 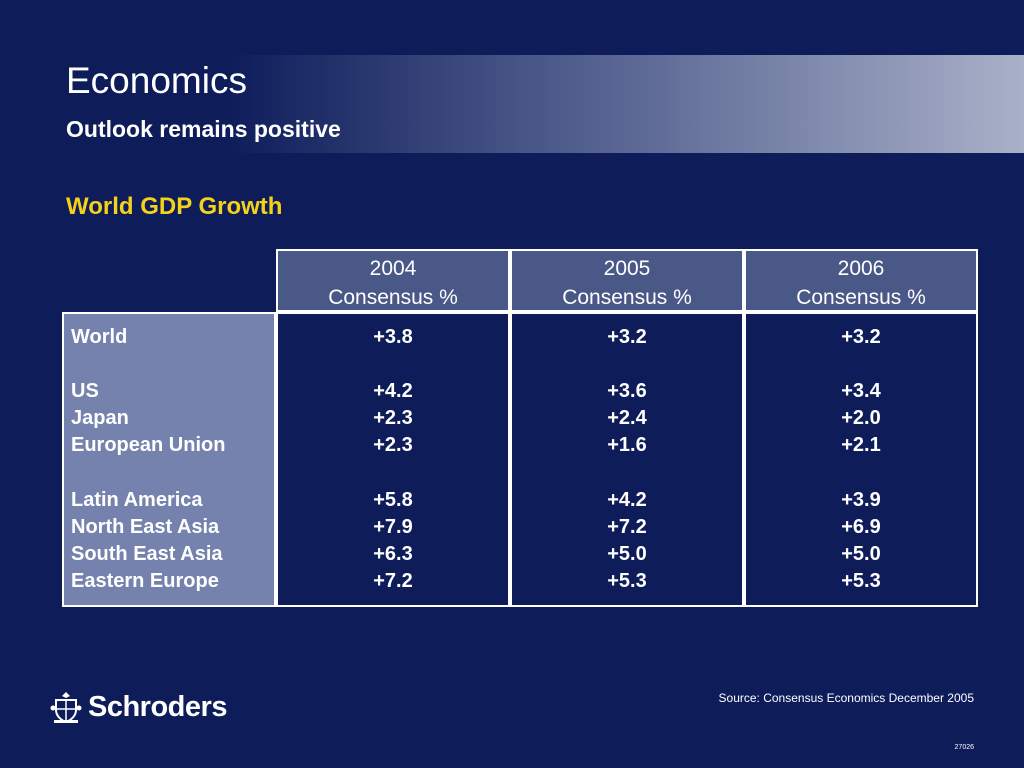 What do you see at coordinates (156, 80) in the screenshot?
I see `slide-title: Economics` at bounding box center [156, 80].